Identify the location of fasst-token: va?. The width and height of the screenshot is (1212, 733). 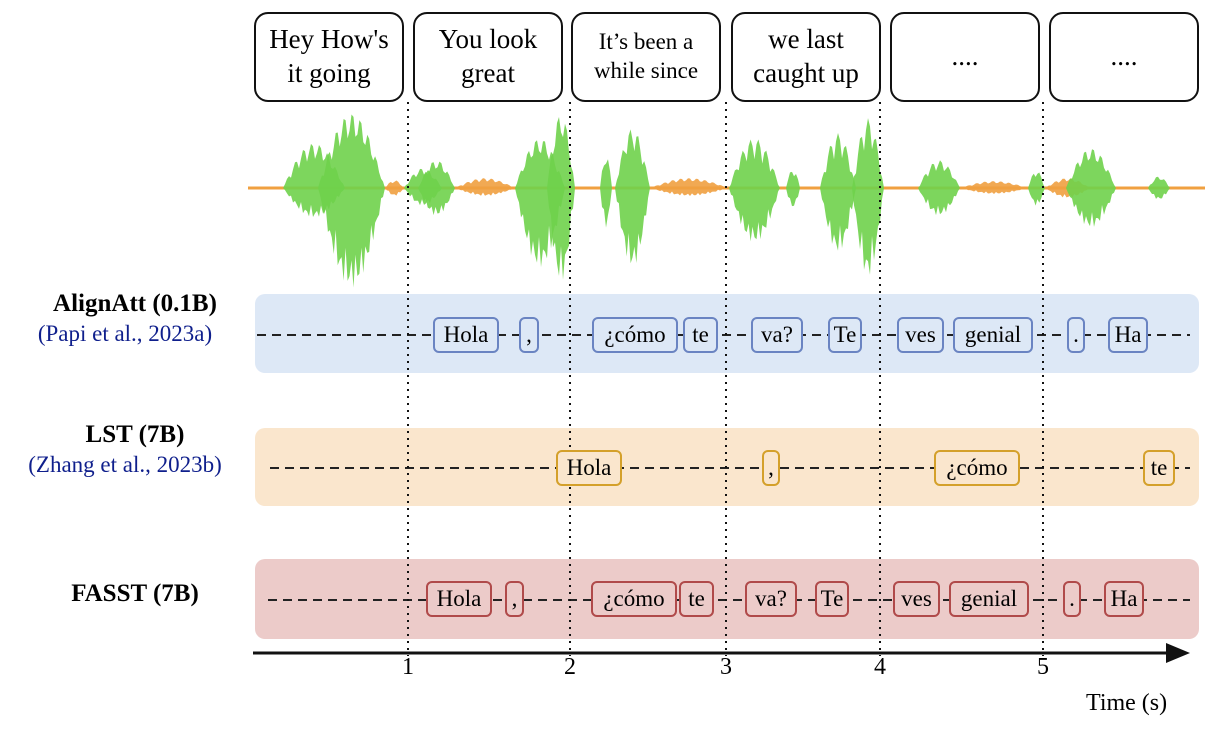
(771, 599).